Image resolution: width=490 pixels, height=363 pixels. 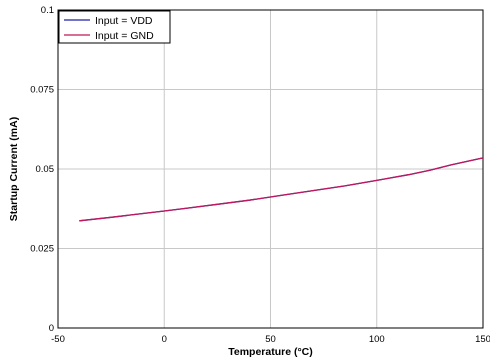 What do you see at coordinates (58, 339) in the screenshot?
I see `x-tick-label: -50` at bounding box center [58, 339].